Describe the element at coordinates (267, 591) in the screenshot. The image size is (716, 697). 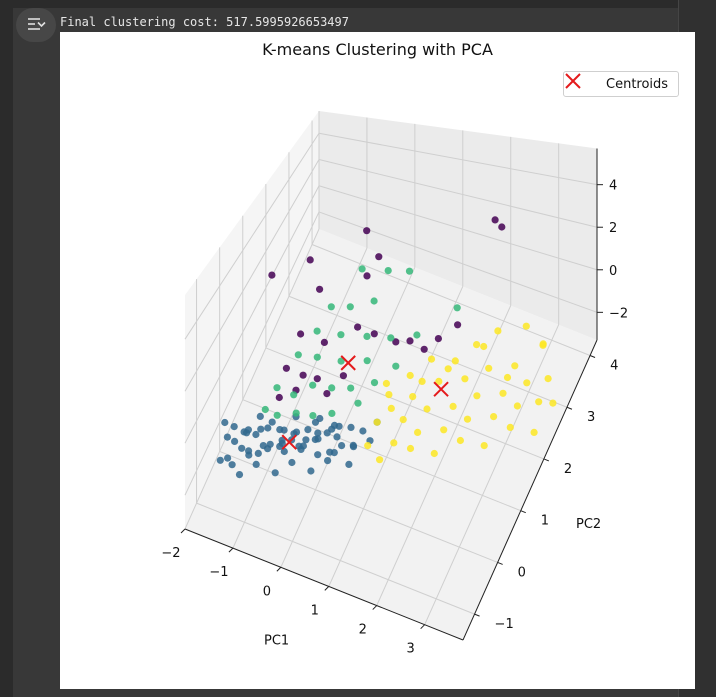
I see `x-tick-label: 0` at that location.